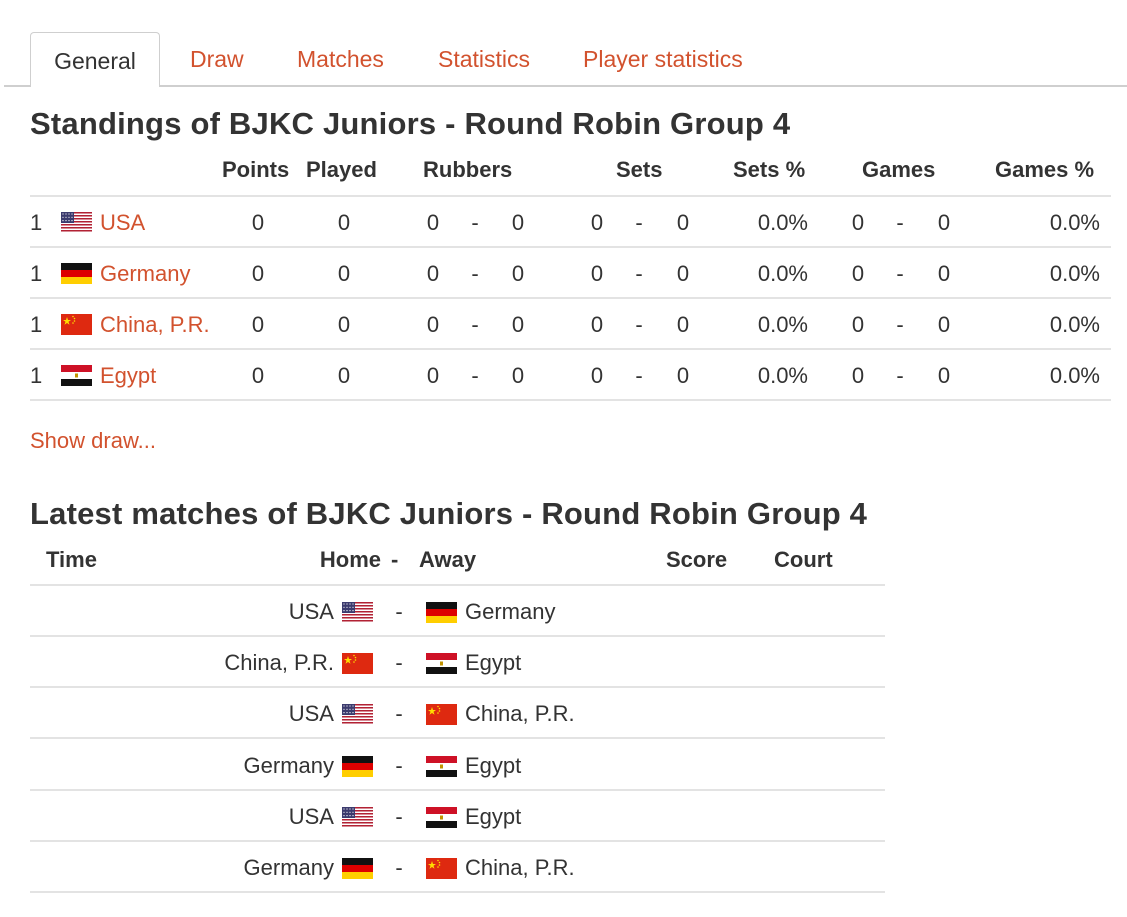 The image size is (1127, 917). What do you see at coordinates (639, 169) in the screenshot?
I see `header-sets: Sets` at bounding box center [639, 169].